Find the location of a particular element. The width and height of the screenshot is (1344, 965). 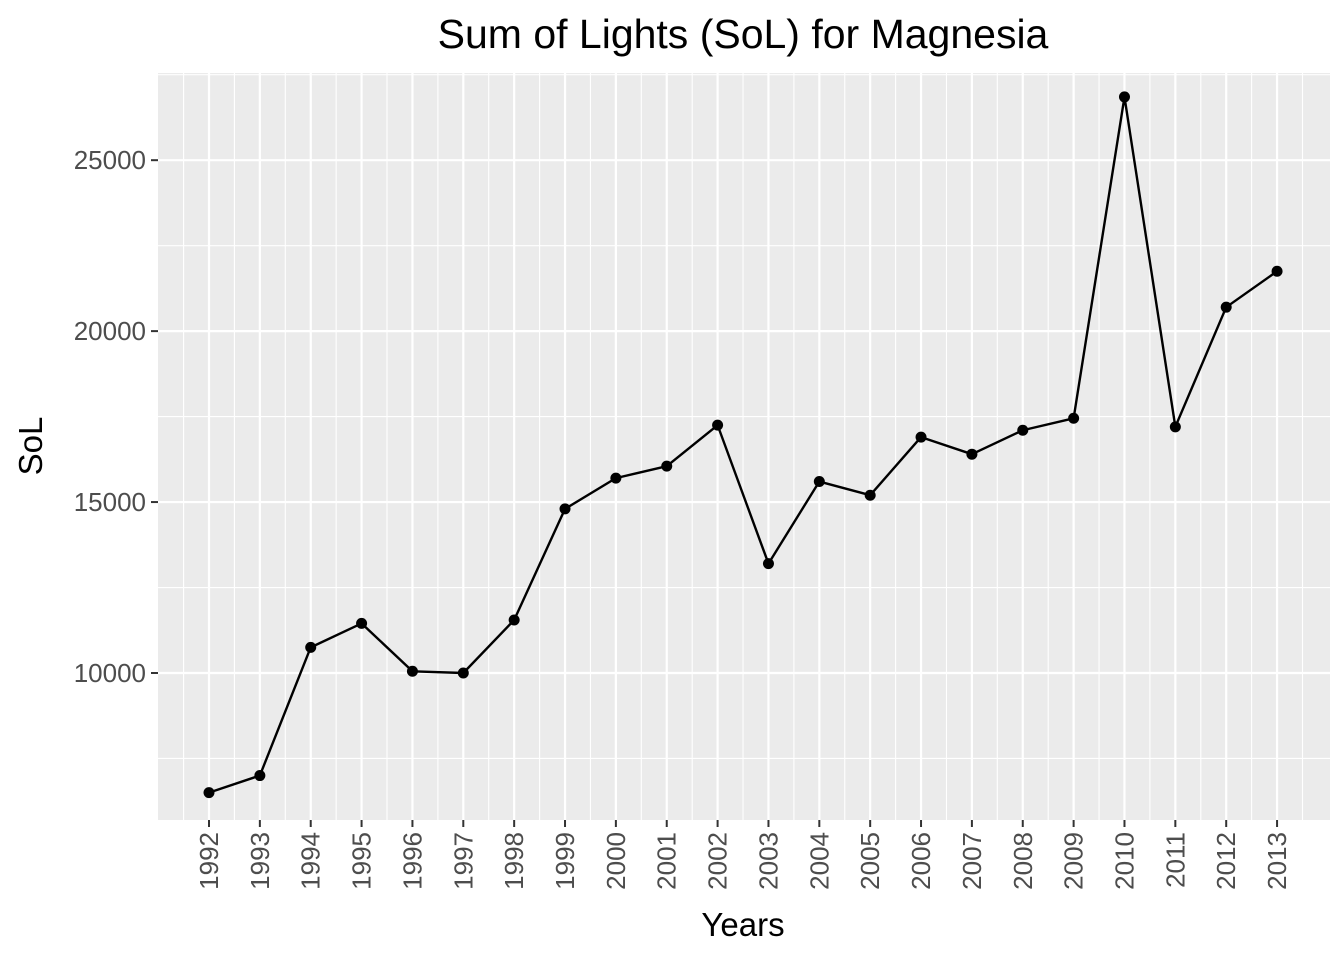

data-point-2005 is located at coordinates (870, 495).